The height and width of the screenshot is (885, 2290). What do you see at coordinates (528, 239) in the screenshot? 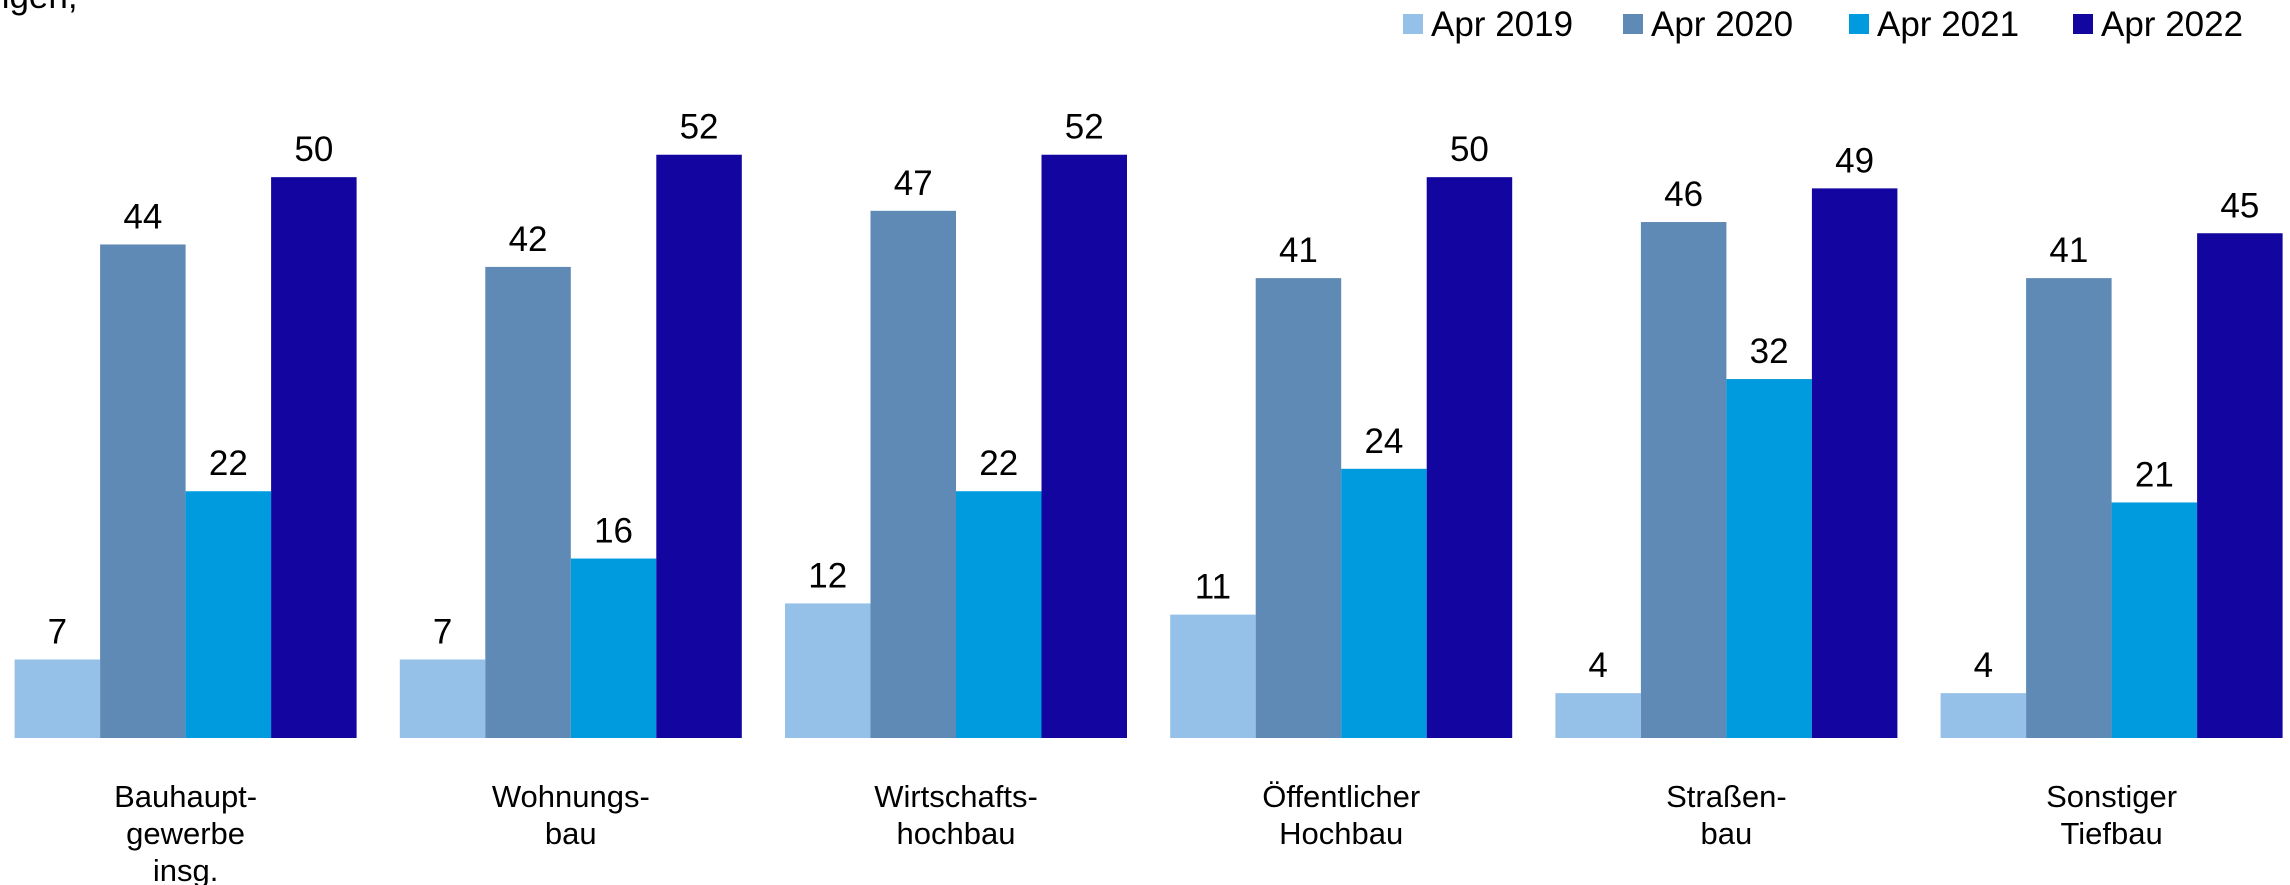
I see `data-label: 42` at bounding box center [528, 239].